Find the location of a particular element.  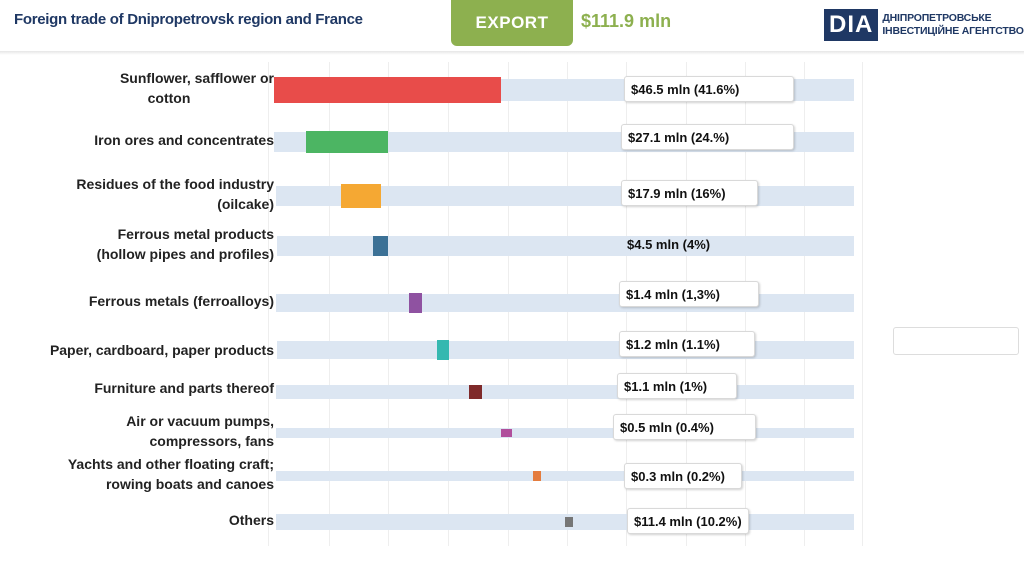

category-label-6: Paper, cardboard, paper products is located at coordinates (139, 350).